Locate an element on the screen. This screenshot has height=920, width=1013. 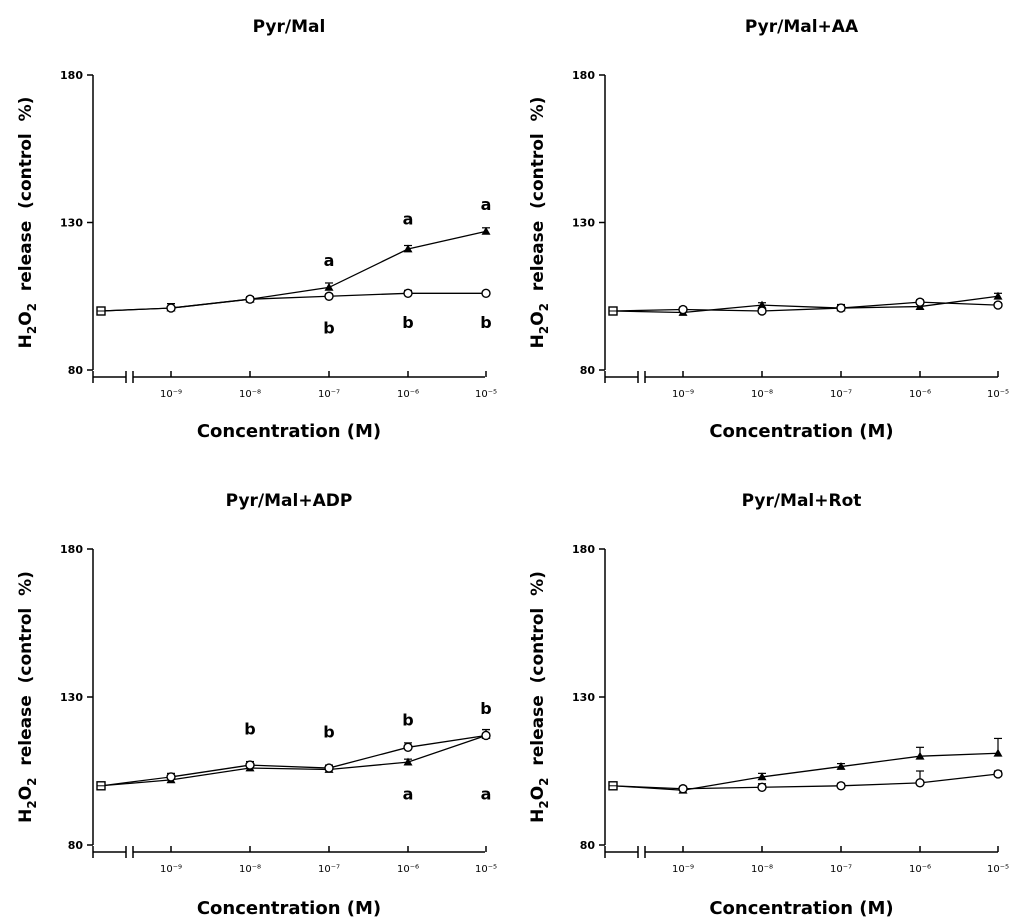
panel-title: Pyr/Mal is located at coordinates (289, 27).